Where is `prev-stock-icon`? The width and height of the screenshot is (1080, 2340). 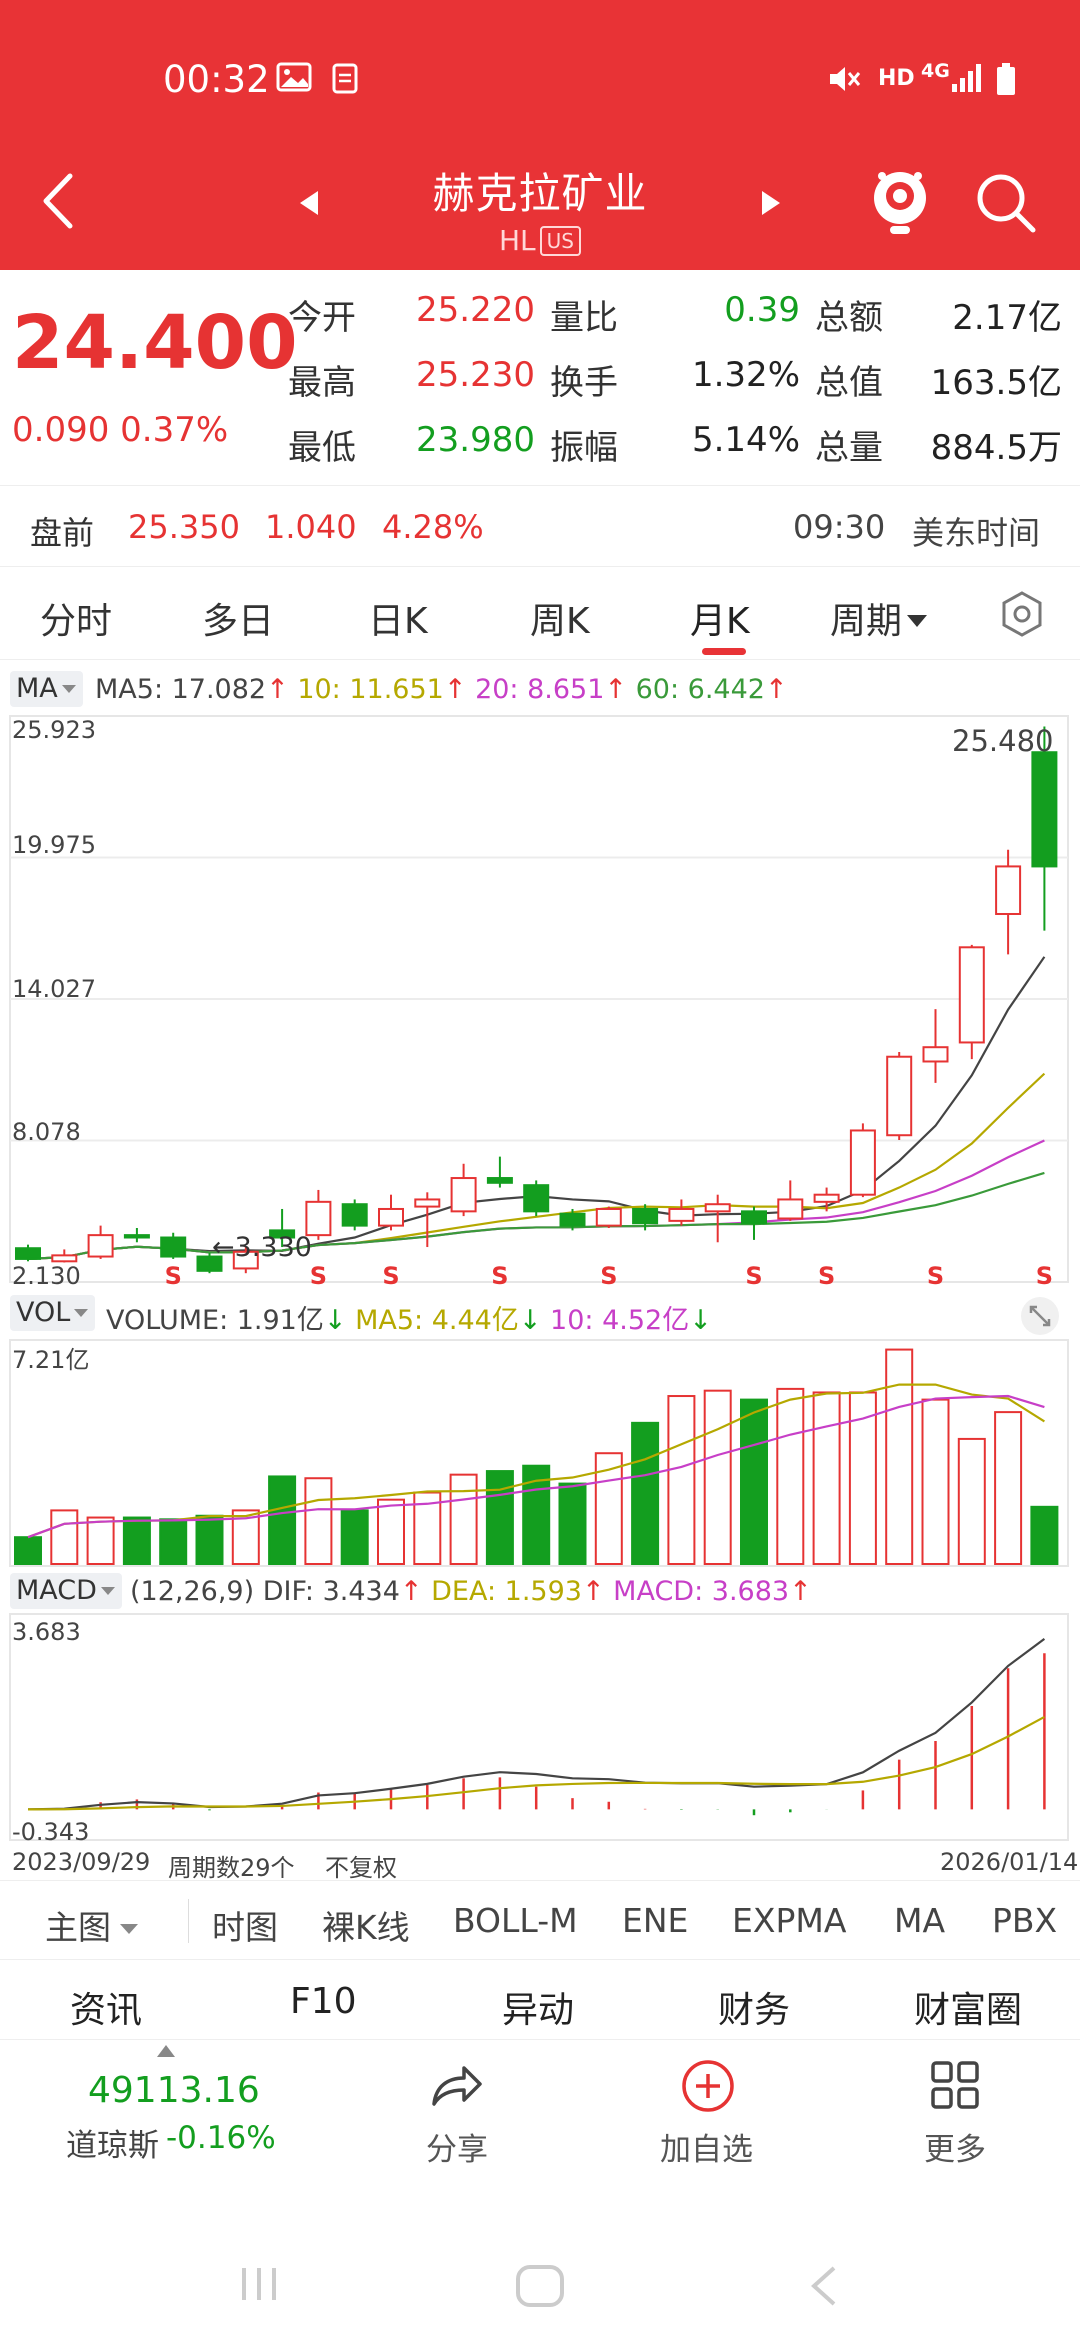
prev-stock-icon is located at coordinates (309, 203).